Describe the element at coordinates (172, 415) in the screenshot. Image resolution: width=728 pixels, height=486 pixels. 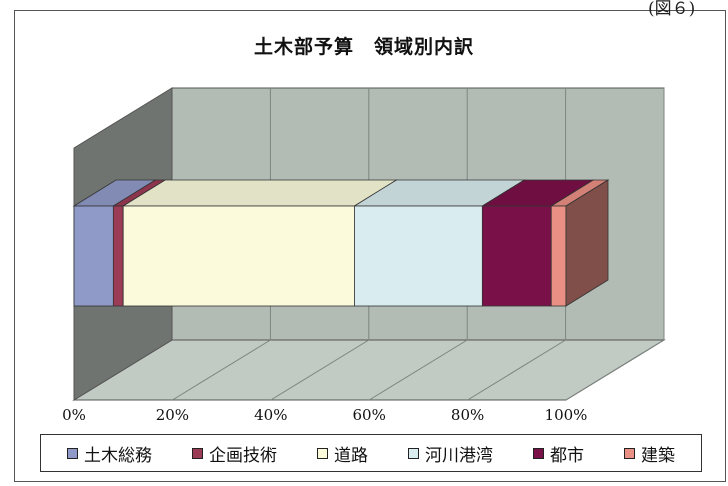
I see `x-tick-label: 20%` at that location.